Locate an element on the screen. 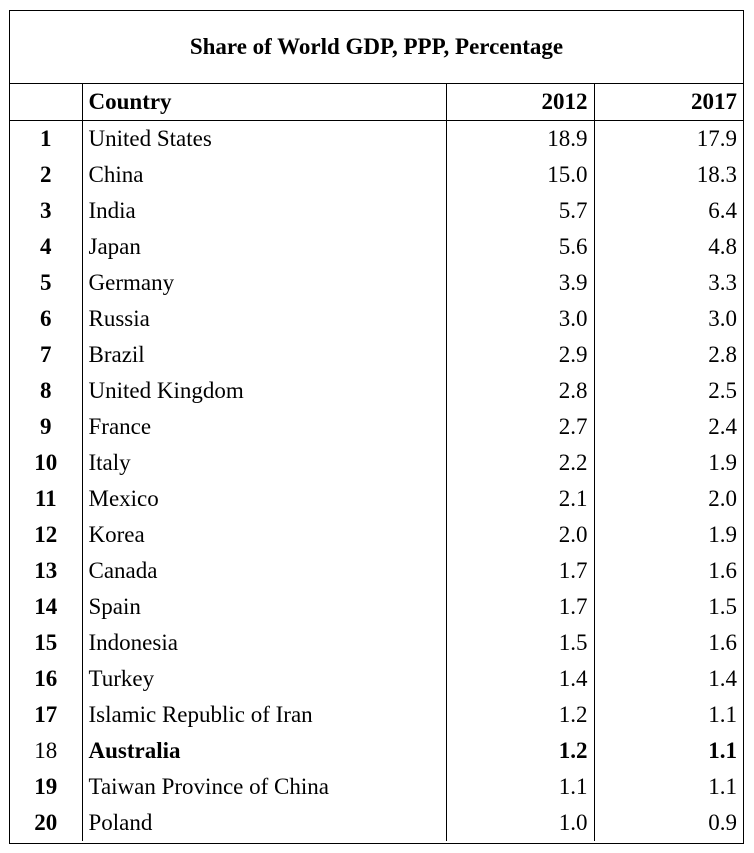 The width and height of the screenshot is (754, 853). rank-cell: 19 is located at coordinates (46, 786).